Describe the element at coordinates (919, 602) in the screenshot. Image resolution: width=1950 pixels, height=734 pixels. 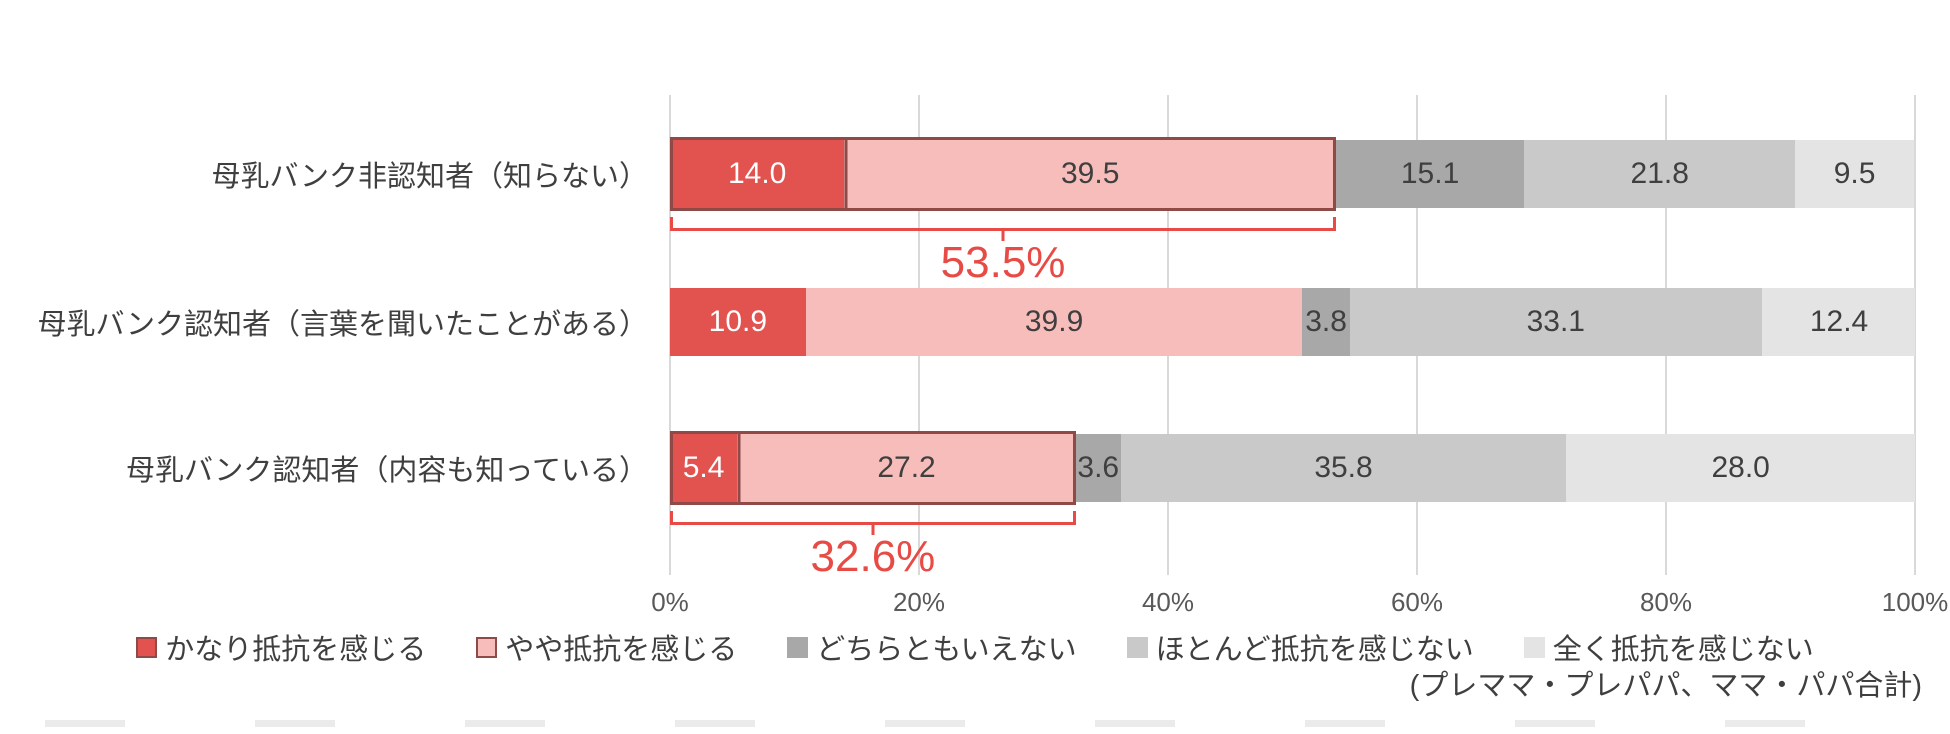
I see `x-axis-tick-label: 20%` at that location.